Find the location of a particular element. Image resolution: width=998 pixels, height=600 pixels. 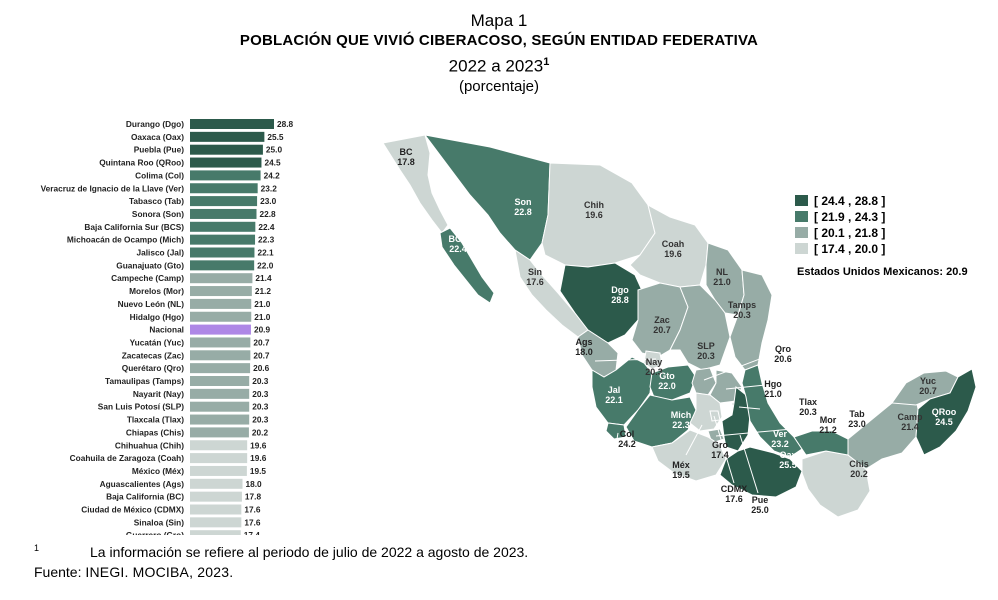

state-label: Mor is located at coordinates (828, 420).